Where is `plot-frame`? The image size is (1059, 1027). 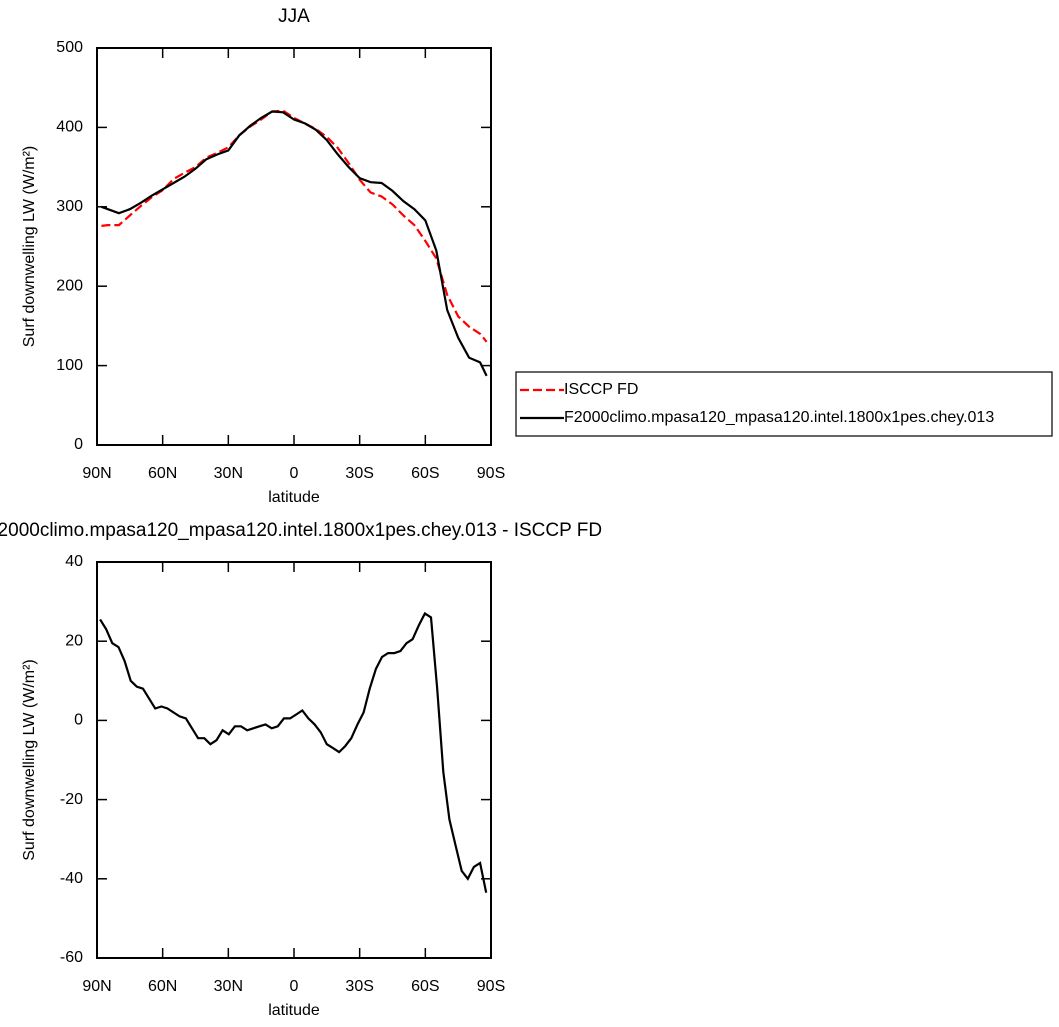
plot-frame is located at coordinates (294, 246).